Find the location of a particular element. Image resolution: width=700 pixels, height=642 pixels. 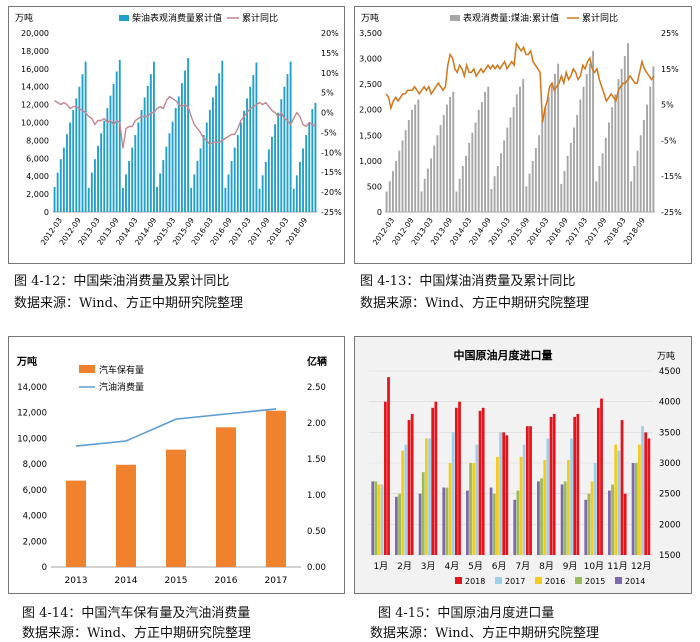

y-tick-label: 2,500 is located at coordinates (370, 84).